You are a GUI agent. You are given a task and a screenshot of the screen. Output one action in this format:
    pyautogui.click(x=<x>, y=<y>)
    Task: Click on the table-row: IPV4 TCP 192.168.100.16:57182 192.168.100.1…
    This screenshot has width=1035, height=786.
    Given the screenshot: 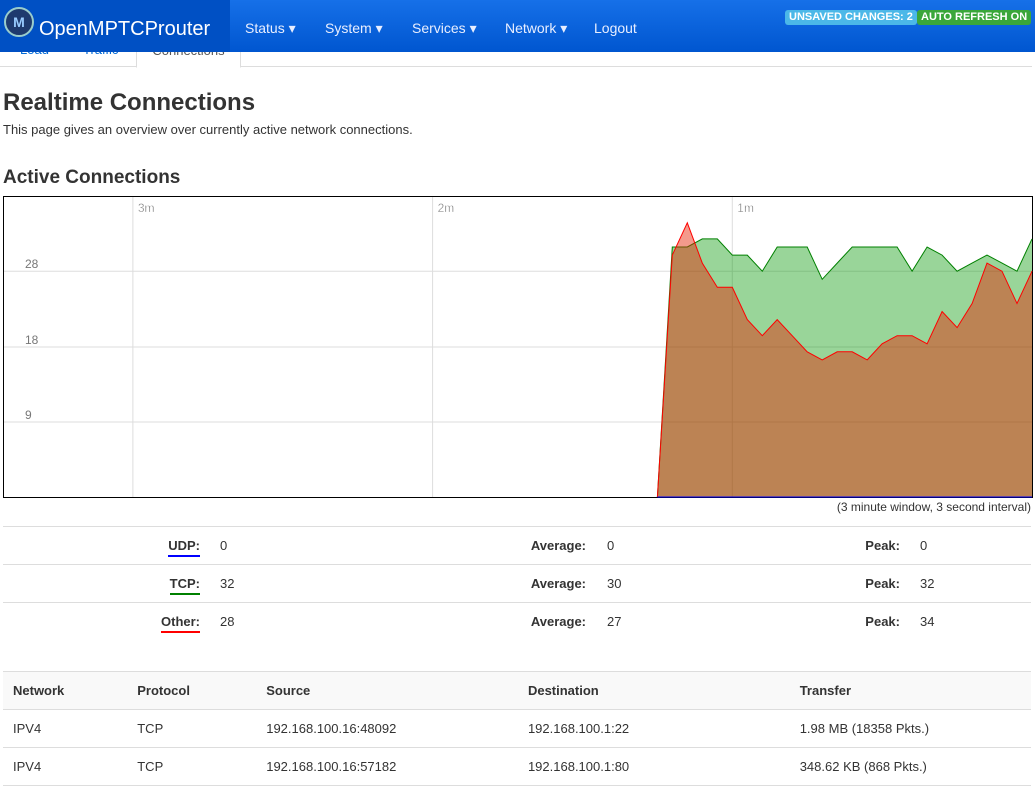 What is the action you would take?
    pyautogui.click(x=517, y=766)
    